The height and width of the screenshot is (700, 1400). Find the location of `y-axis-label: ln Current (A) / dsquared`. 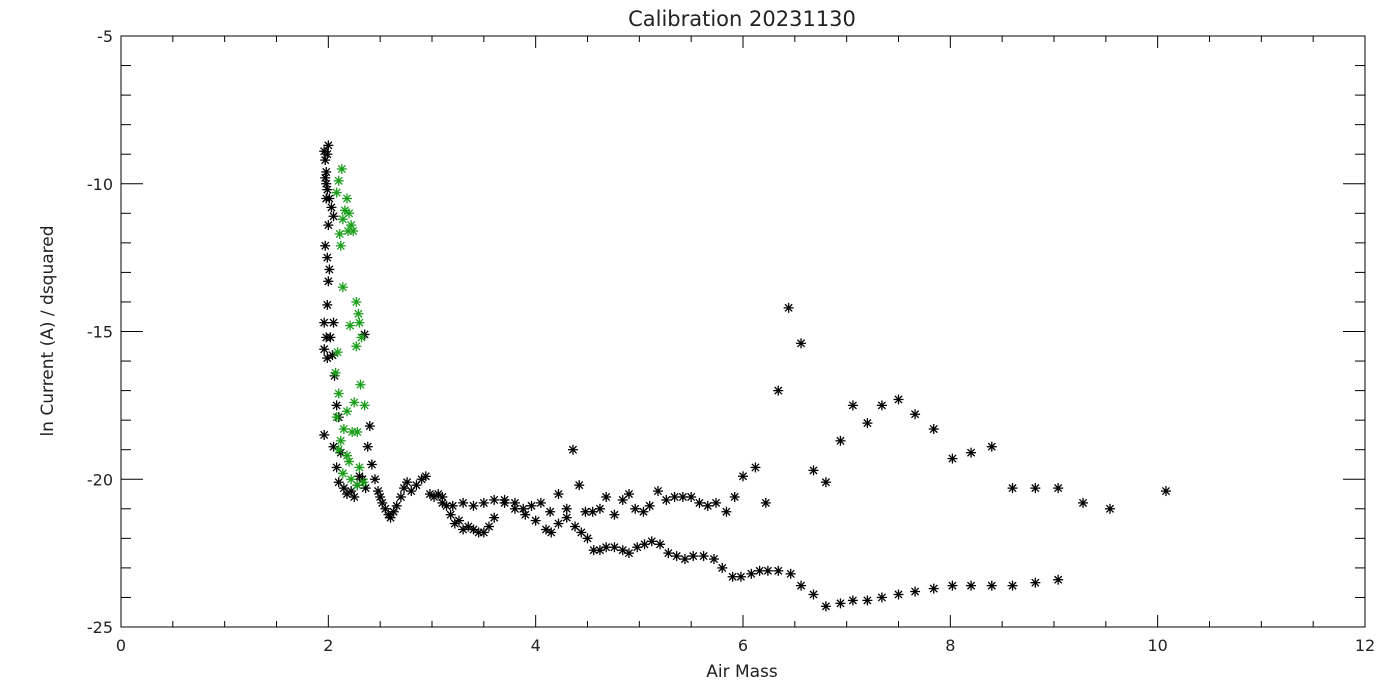

y-axis-label: ln Current (A) / dsquared is located at coordinates (48, 330).